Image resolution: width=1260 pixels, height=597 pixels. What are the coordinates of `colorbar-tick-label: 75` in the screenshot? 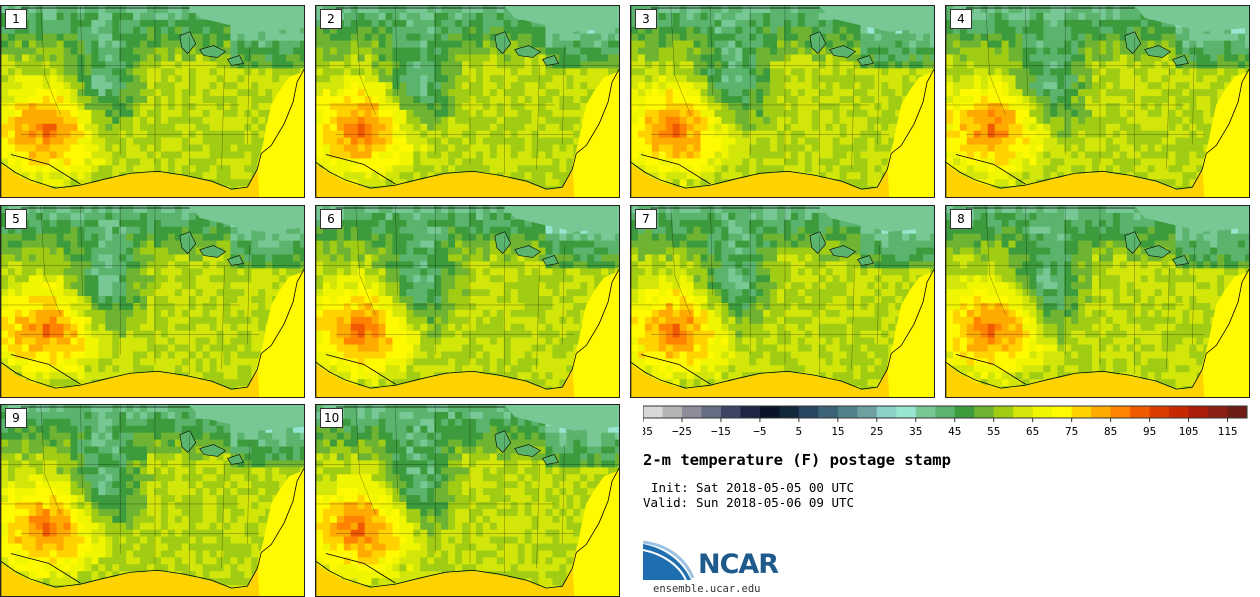 It's located at (1071, 431).